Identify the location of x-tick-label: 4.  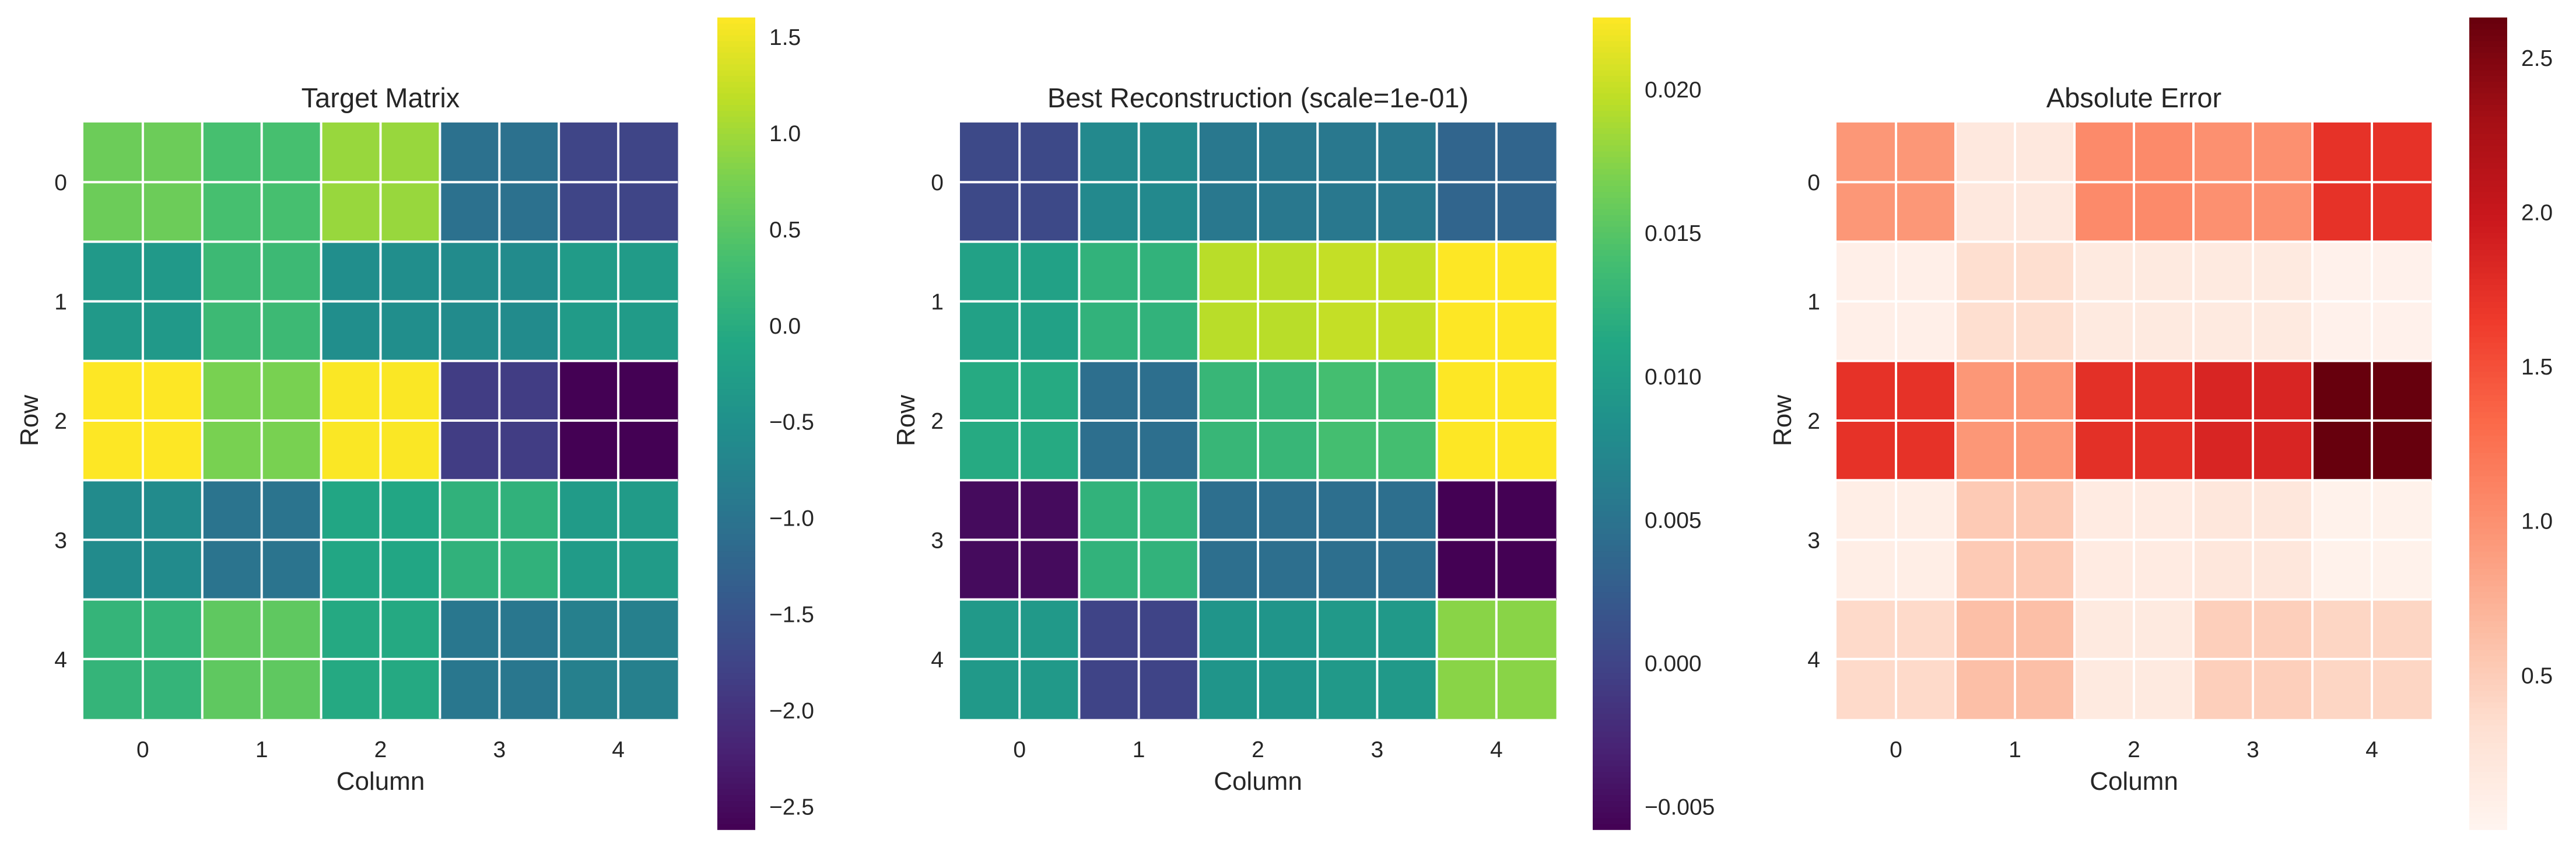
(618, 750).